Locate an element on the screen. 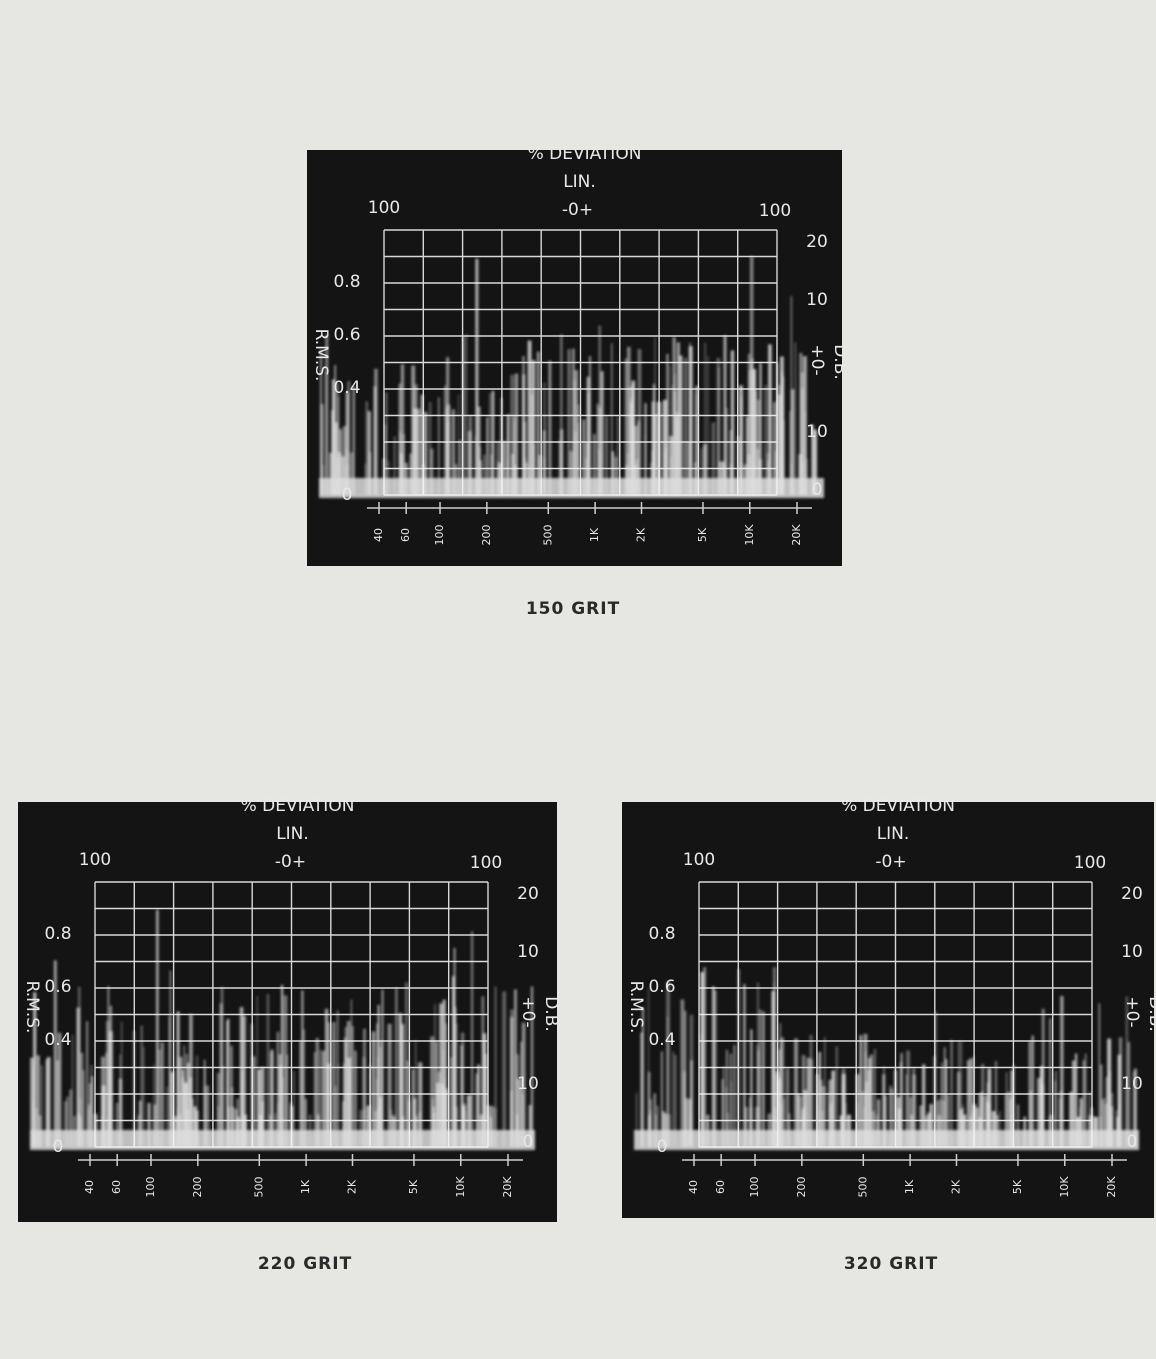 The height and width of the screenshot is (1359, 1156). photo-caption: 150 GRIT is located at coordinates (573, 609).